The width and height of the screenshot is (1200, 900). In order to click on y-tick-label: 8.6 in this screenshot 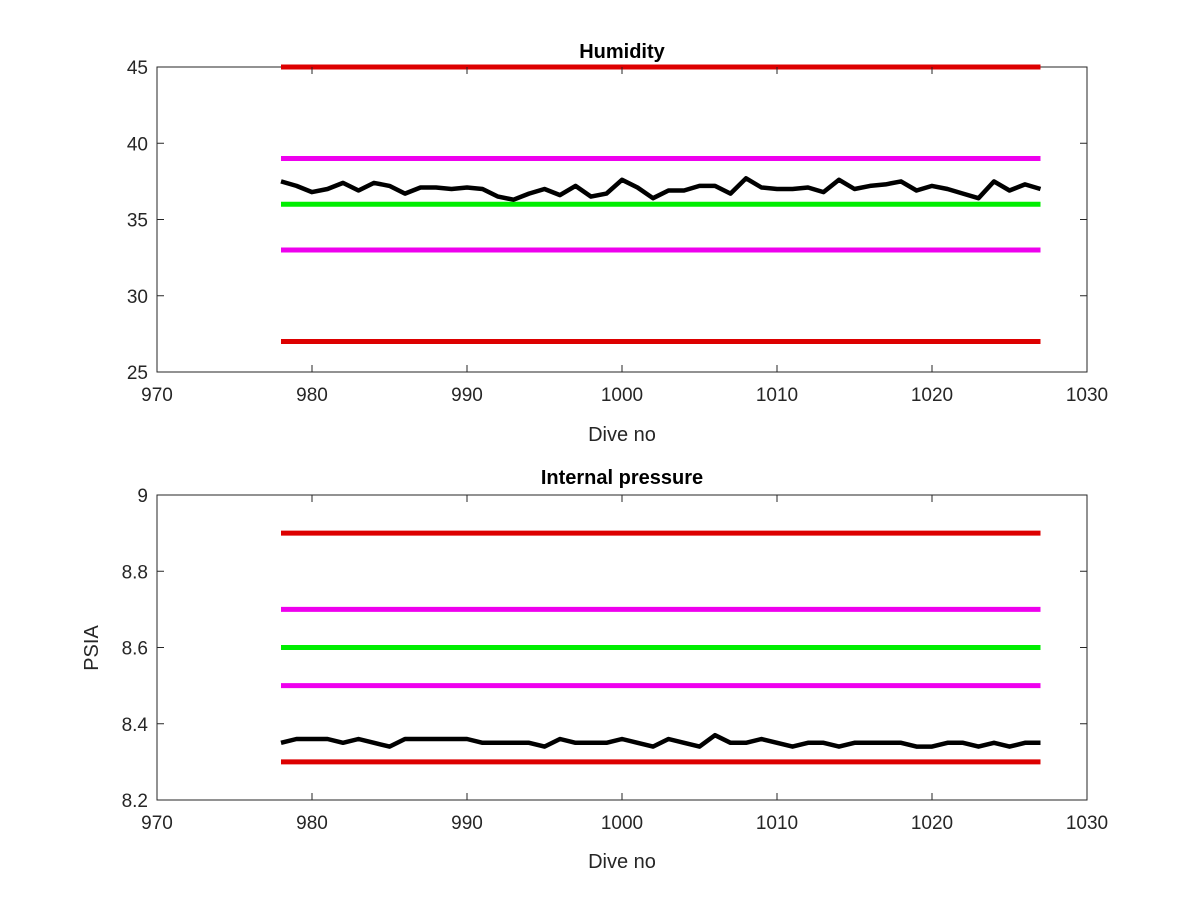, I will do `click(135, 649)`.